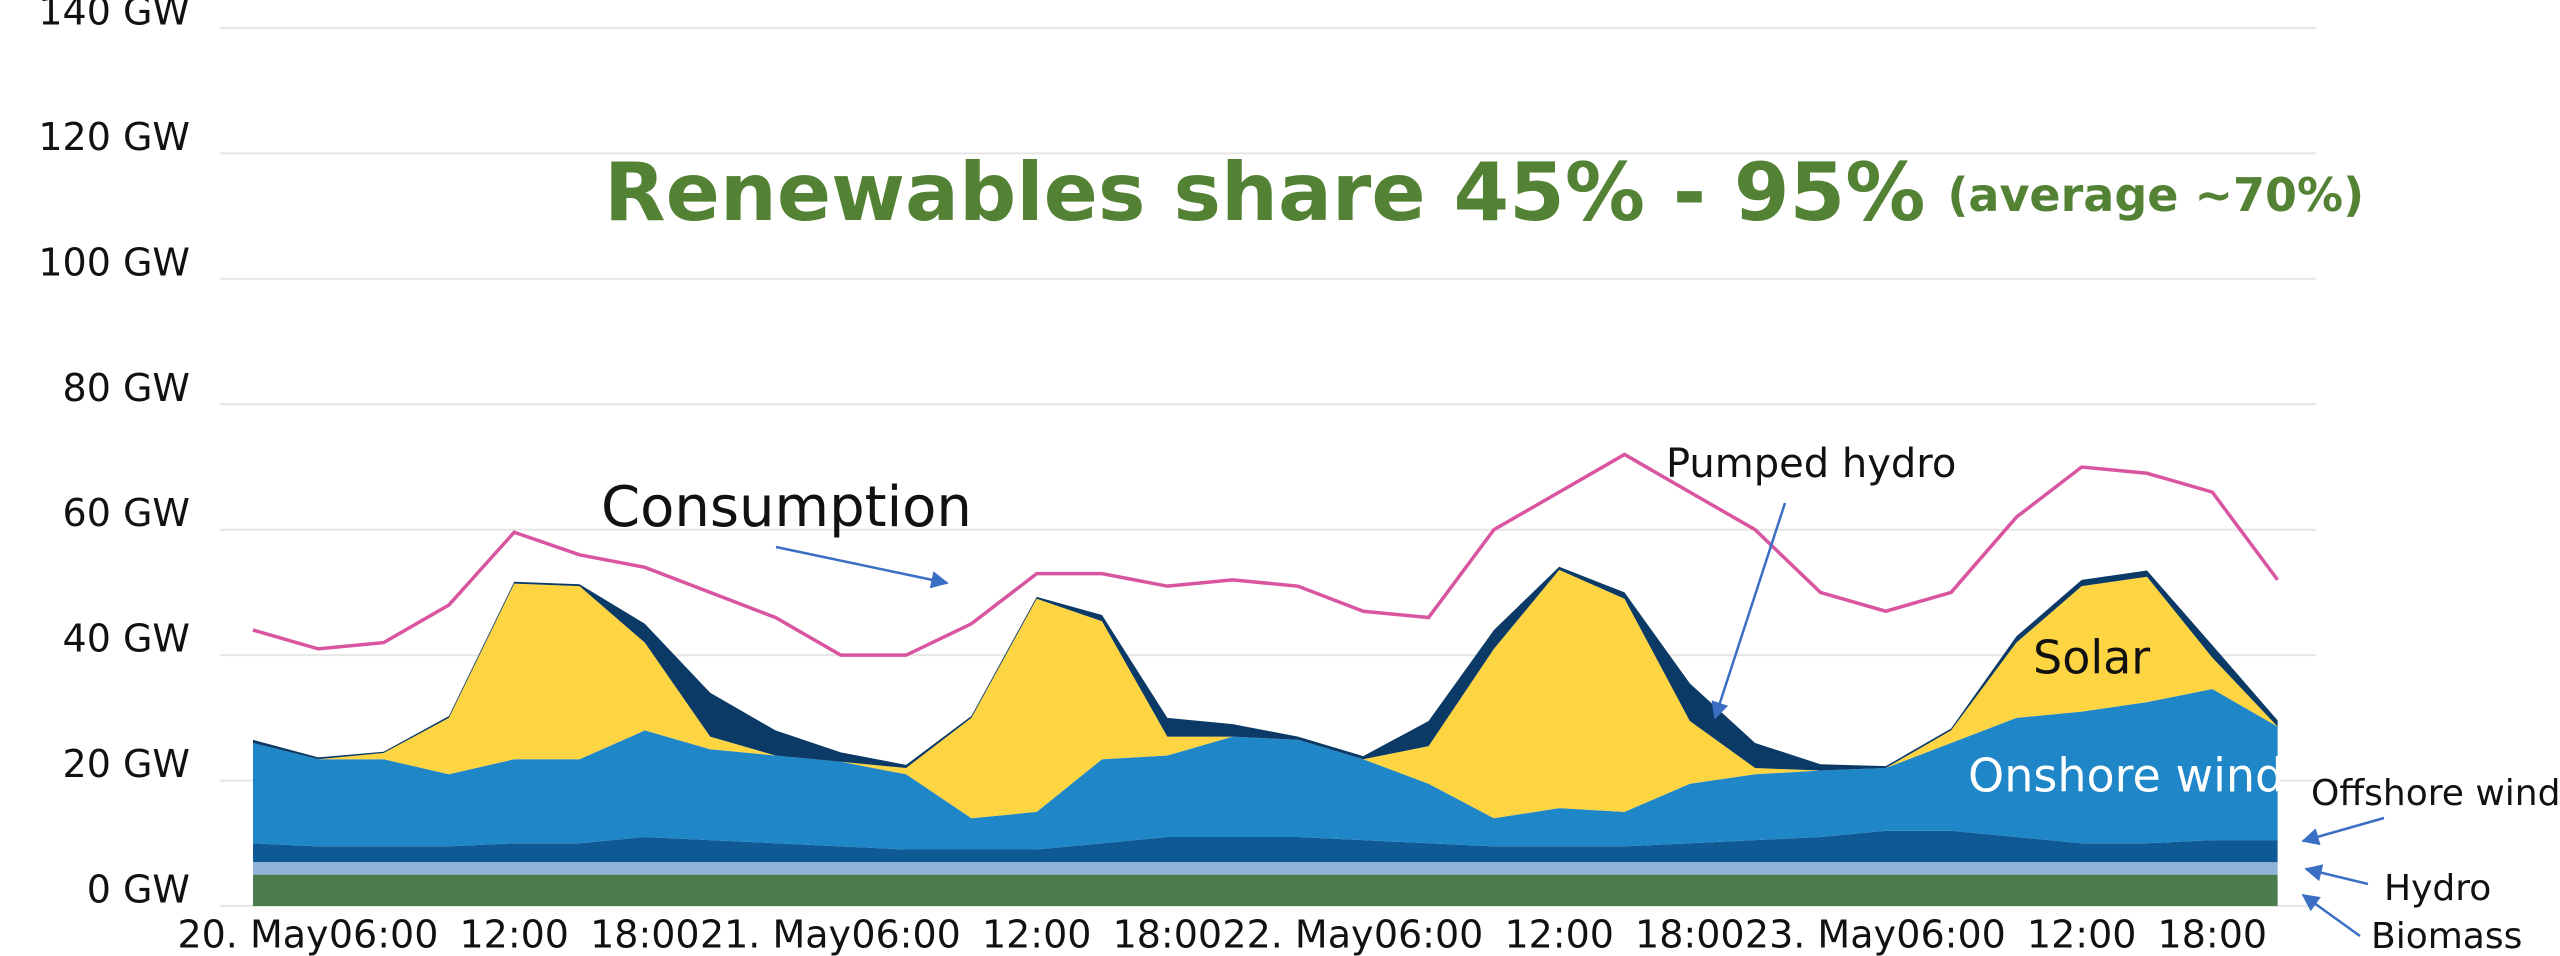 The image size is (2560, 956). What do you see at coordinates (1297, 934) in the screenshot?
I see `x-tick-label: 22. May` at bounding box center [1297, 934].